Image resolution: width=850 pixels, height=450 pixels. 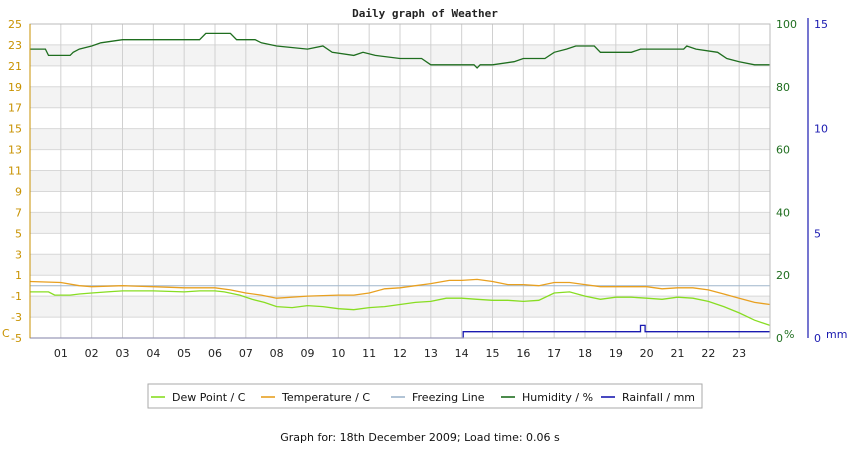 What do you see at coordinates (369, 353) in the screenshot?
I see `x-tick-label: 11` at bounding box center [369, 353].